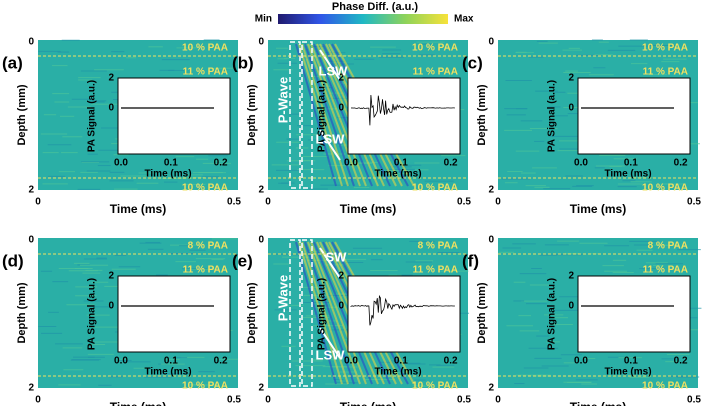  Describe the element at coordinates (375, 7) in the screenshot. I see `colorbar-title: Phase Diff. (a.u.)` at that location.